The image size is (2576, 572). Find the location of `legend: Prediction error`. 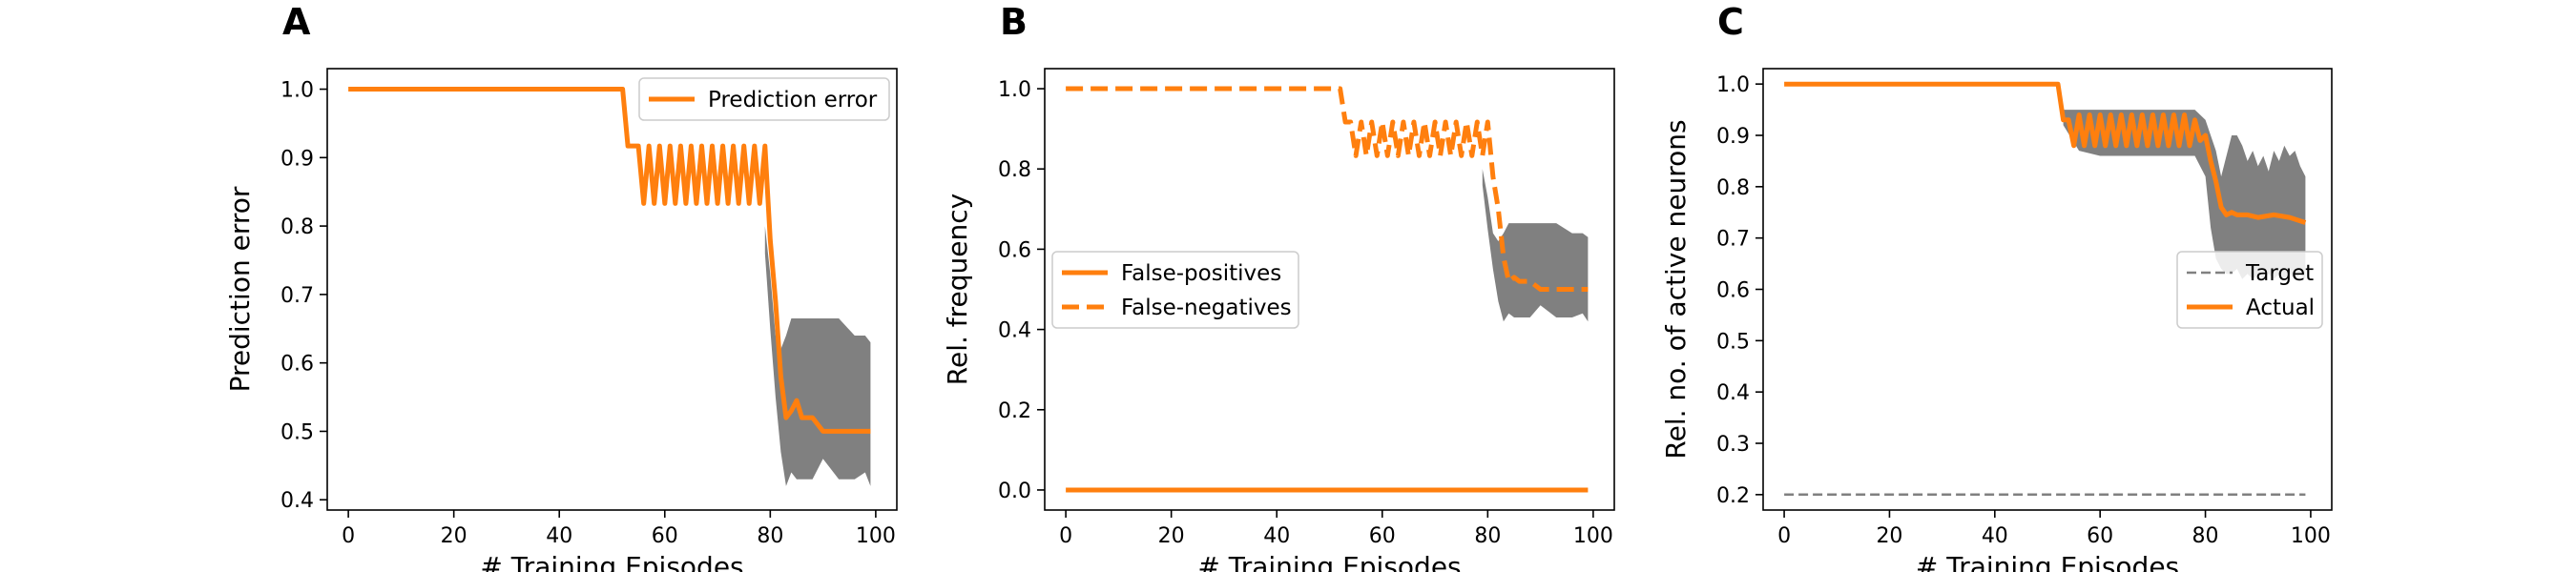

legend: Prediction error is located at coordinates (764, 99).